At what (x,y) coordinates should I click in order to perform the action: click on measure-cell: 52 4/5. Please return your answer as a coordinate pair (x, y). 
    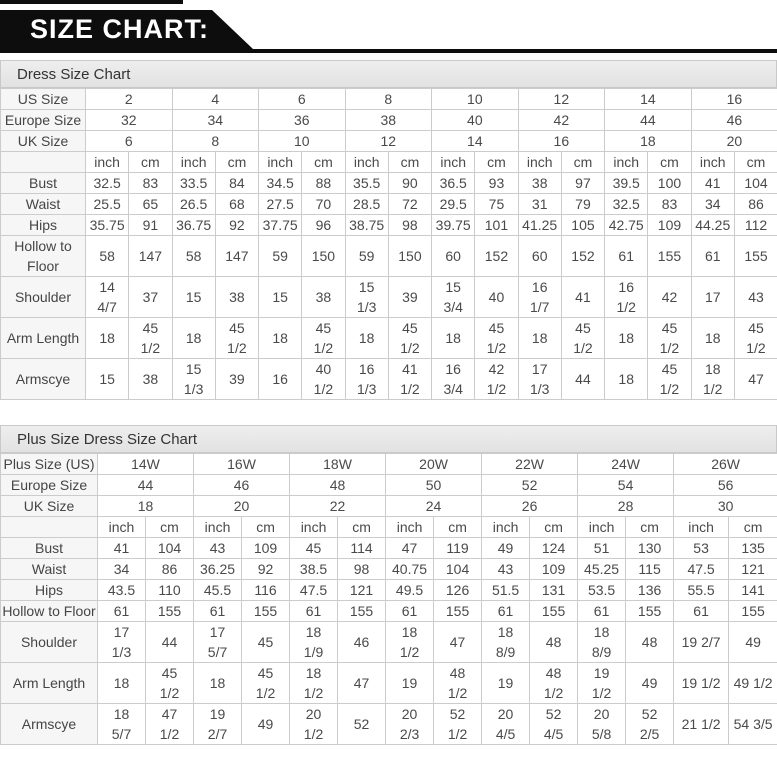
    Looking at the image, I should click on (554, 724).